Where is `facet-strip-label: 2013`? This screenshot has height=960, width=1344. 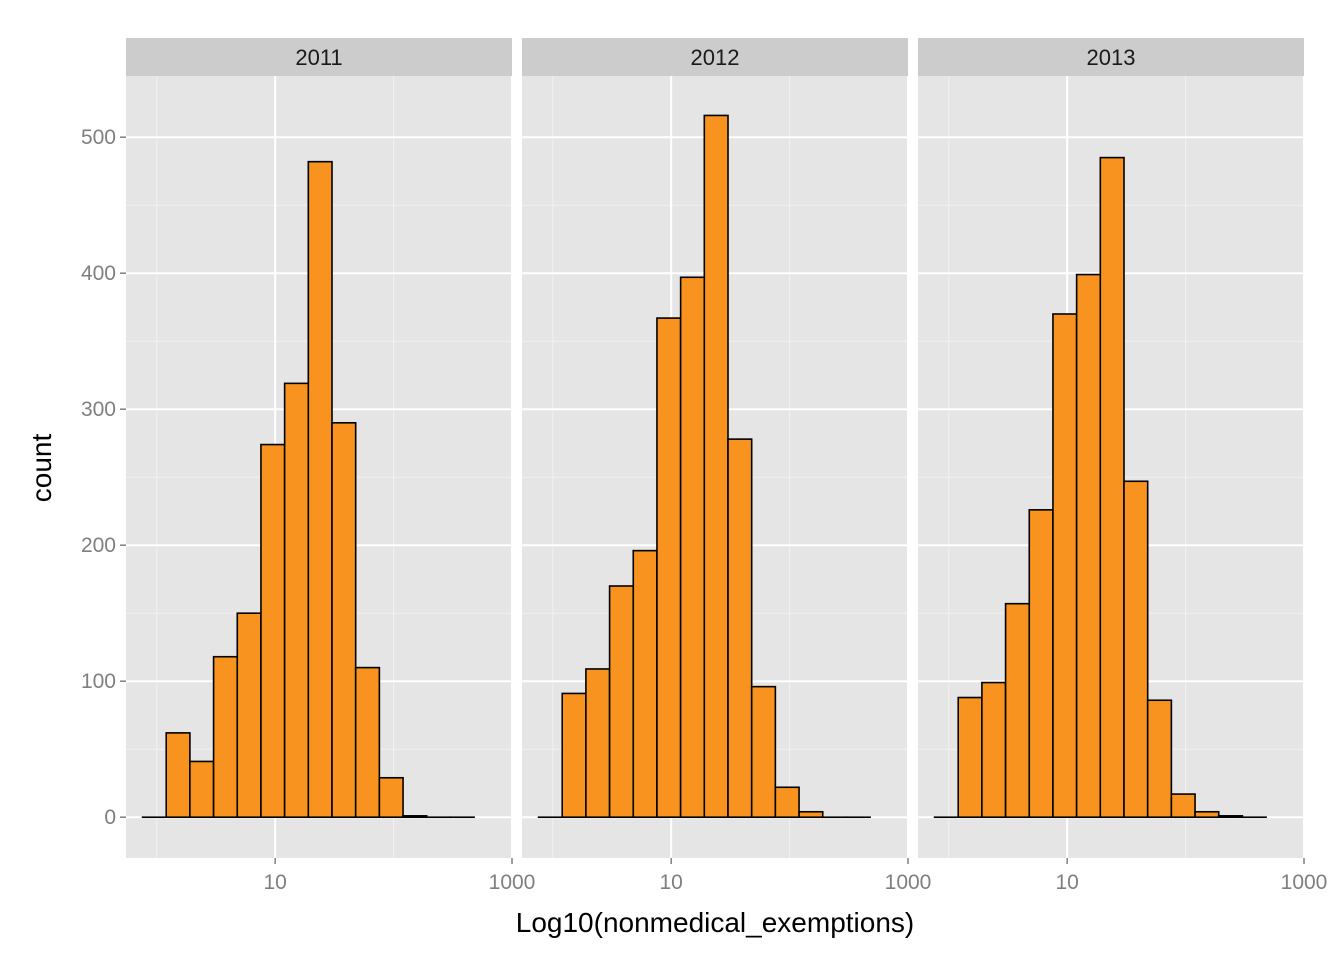
facet-strip-label: 2013 is located at coordinates (1111, 57).